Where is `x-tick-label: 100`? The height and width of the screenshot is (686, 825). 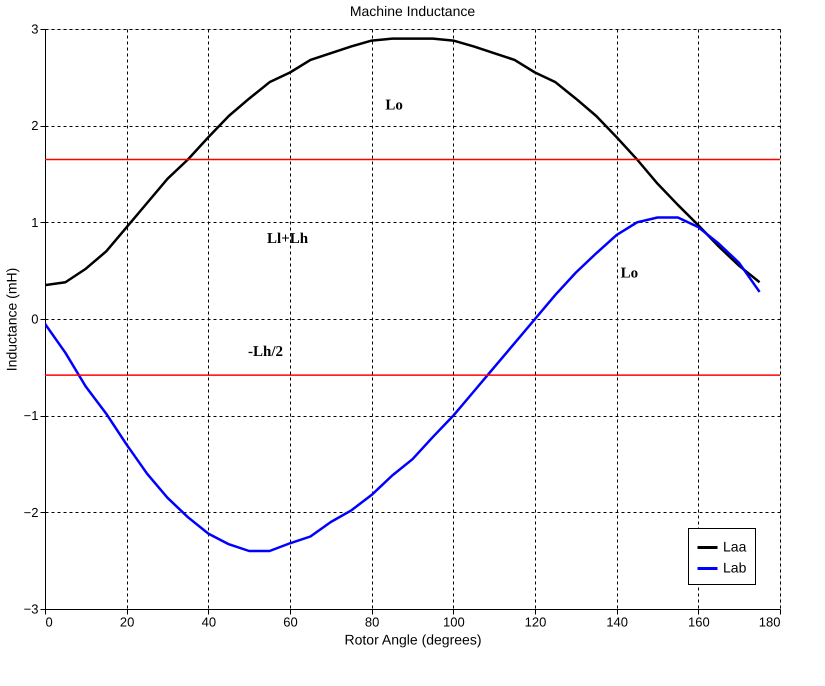
x-tick-label: 100 is located at coordinates (453, 622).